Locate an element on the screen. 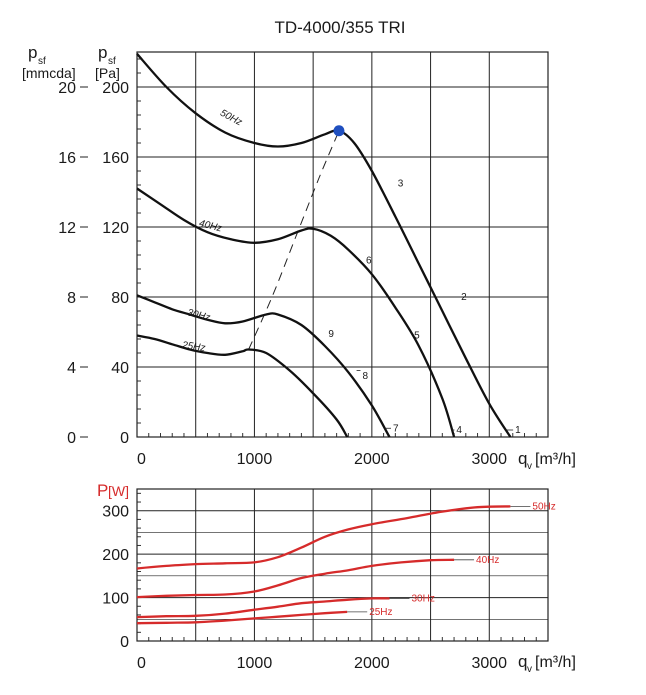  y-tick-label-mmcda: 20 is located at coordinates (67, 88).